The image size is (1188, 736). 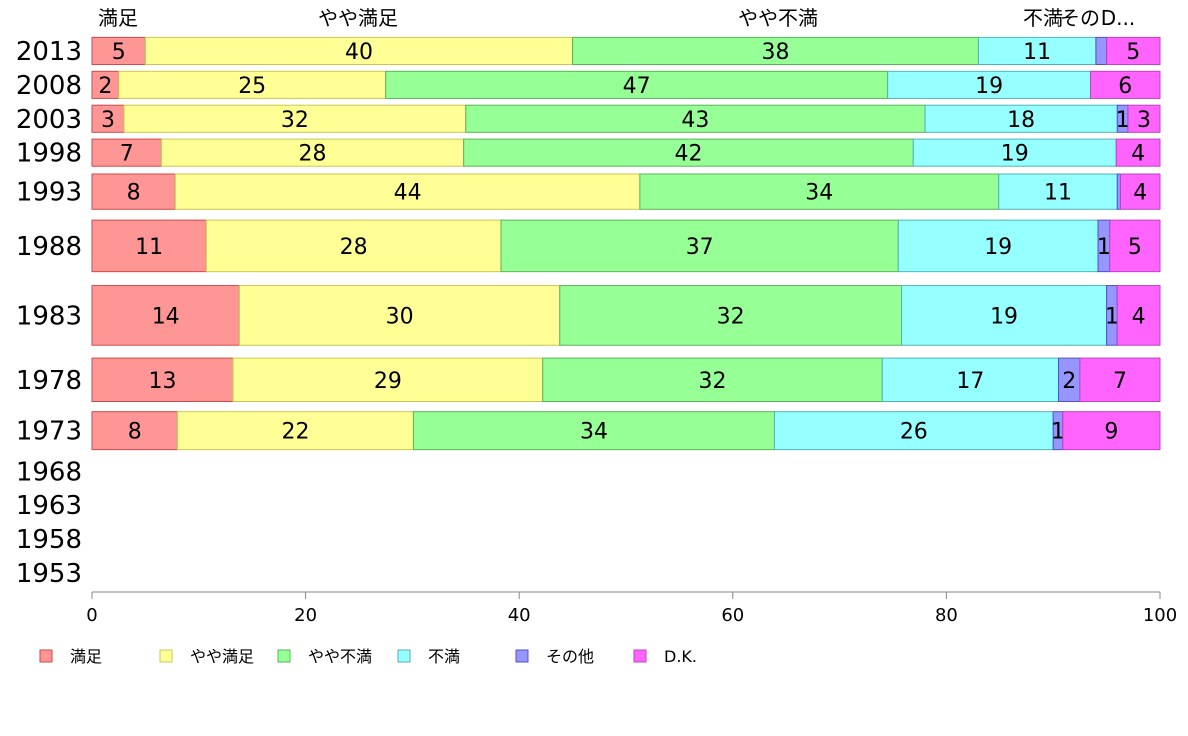 I want to click on bar-data-label: 3, so click(x=1144, y=120).